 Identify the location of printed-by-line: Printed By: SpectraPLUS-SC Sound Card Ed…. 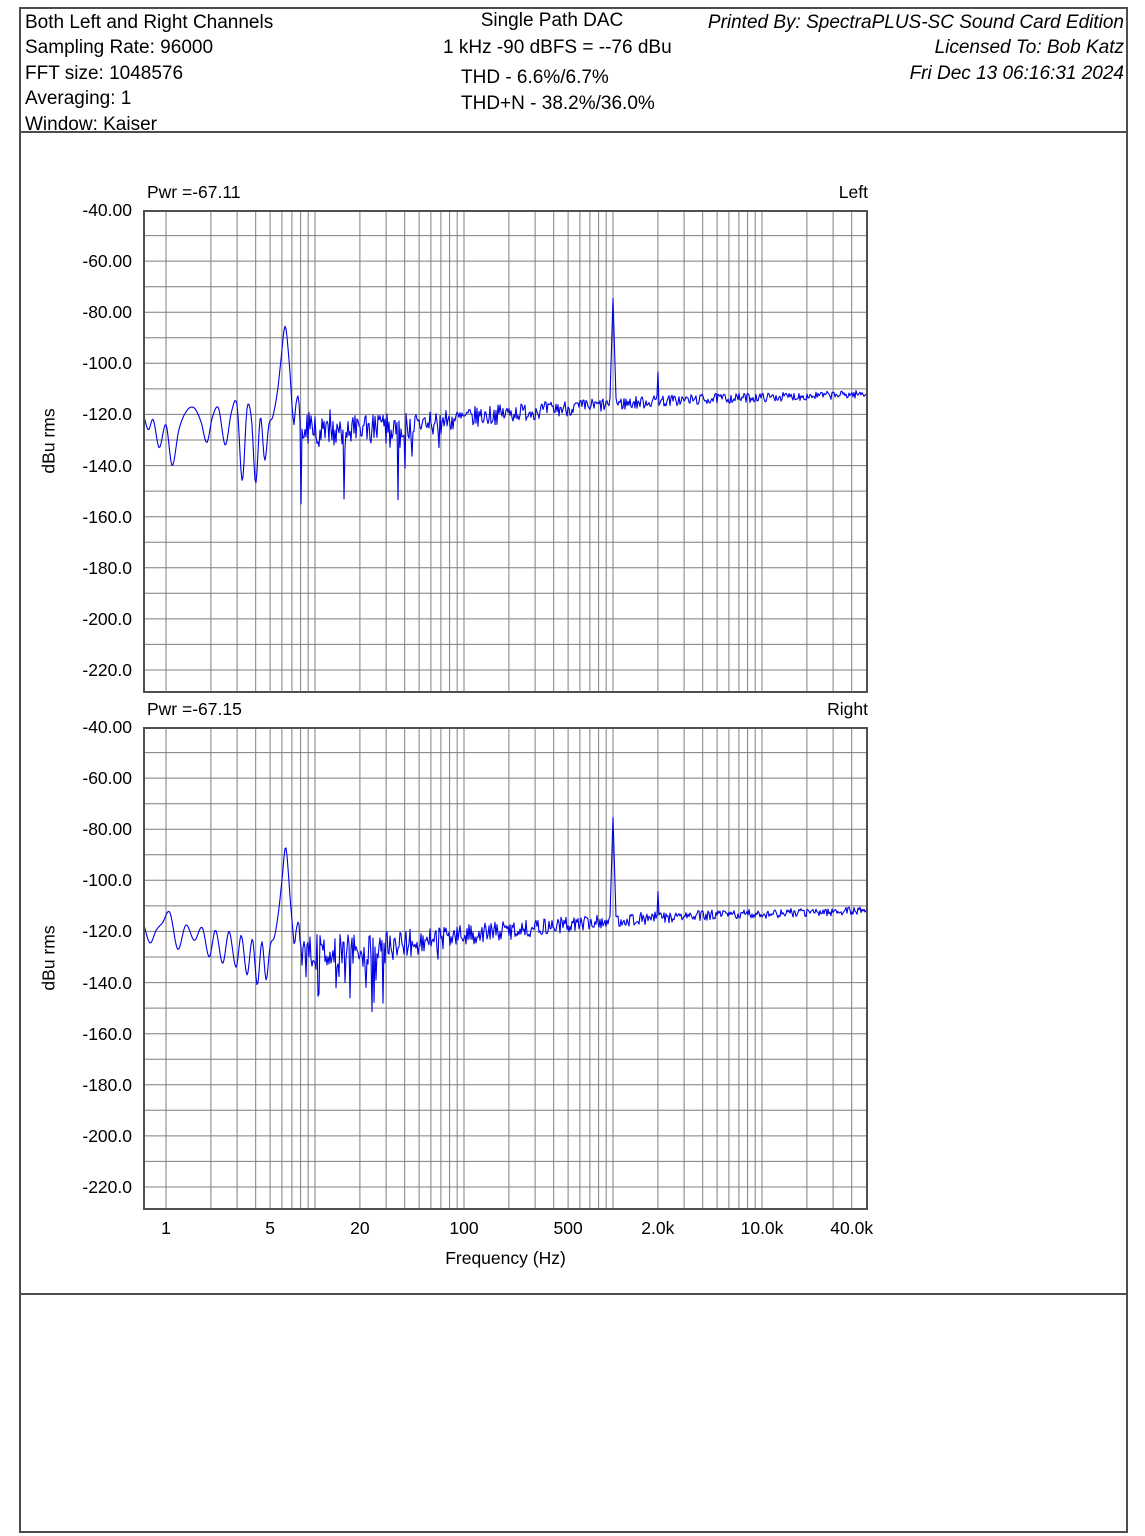
(915, 22).